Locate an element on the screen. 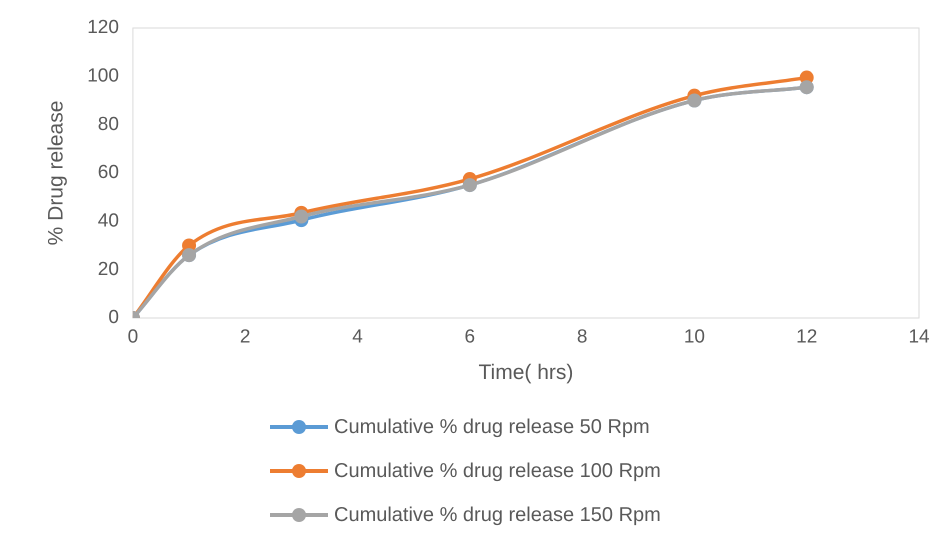 The image size is (949, 551). legend-label: Cumulative % drug release 100 Rpm is located at coordinates (497, 471).